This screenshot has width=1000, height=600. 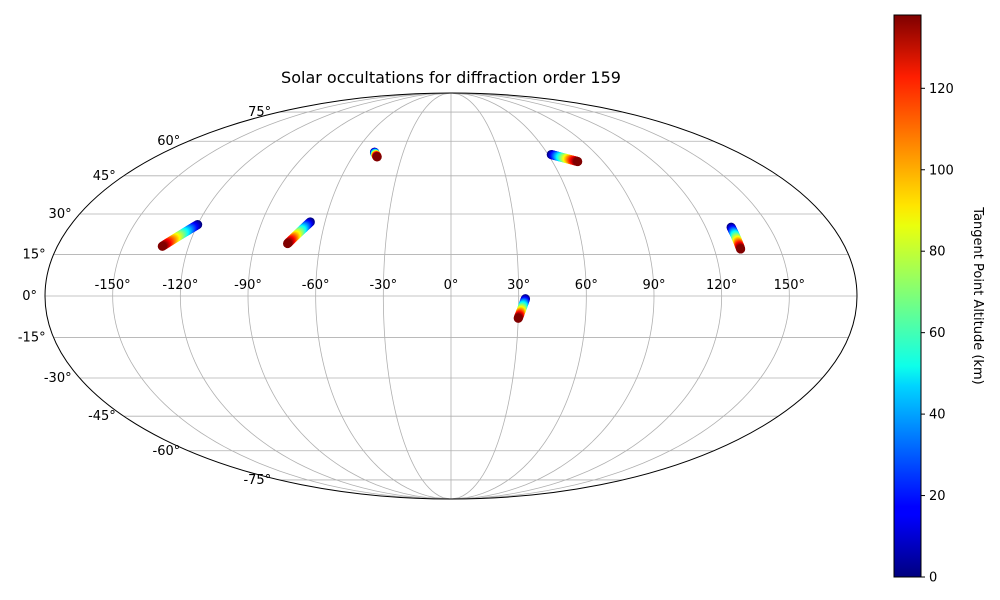 What do you see at coordinates (316, 285) in the screenshot?
I see `longitude-tick-label: -60°` at bounding box center [316, 285].